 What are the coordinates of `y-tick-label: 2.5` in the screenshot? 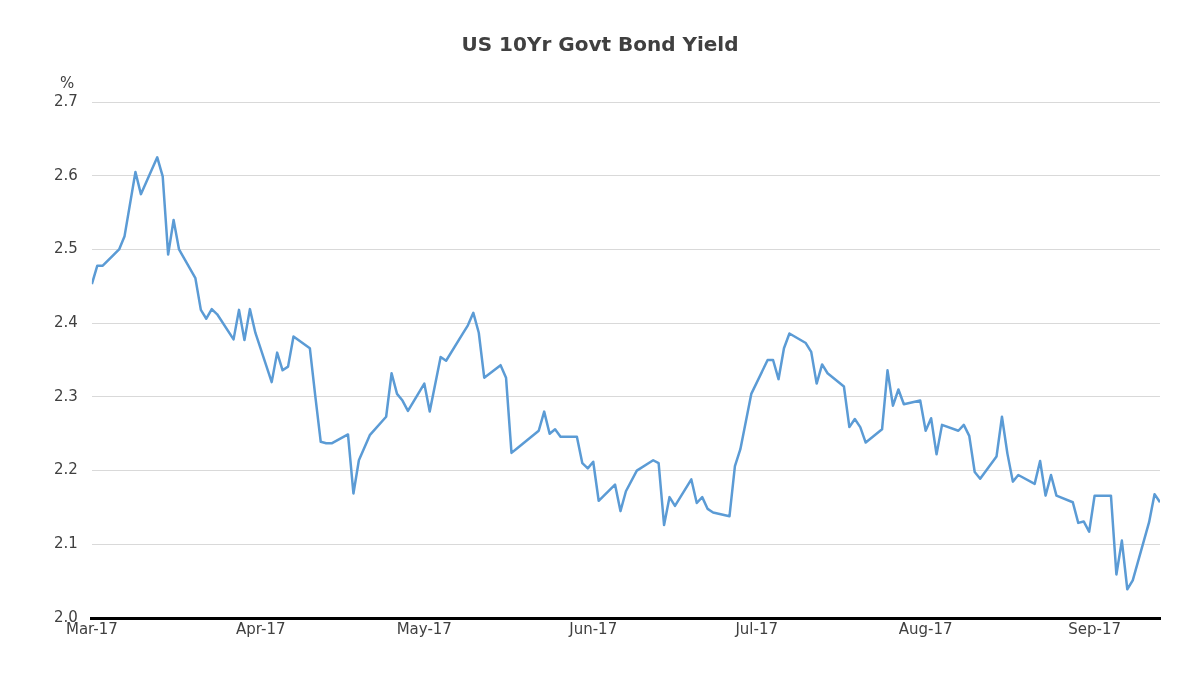 It's located at (66, 248).